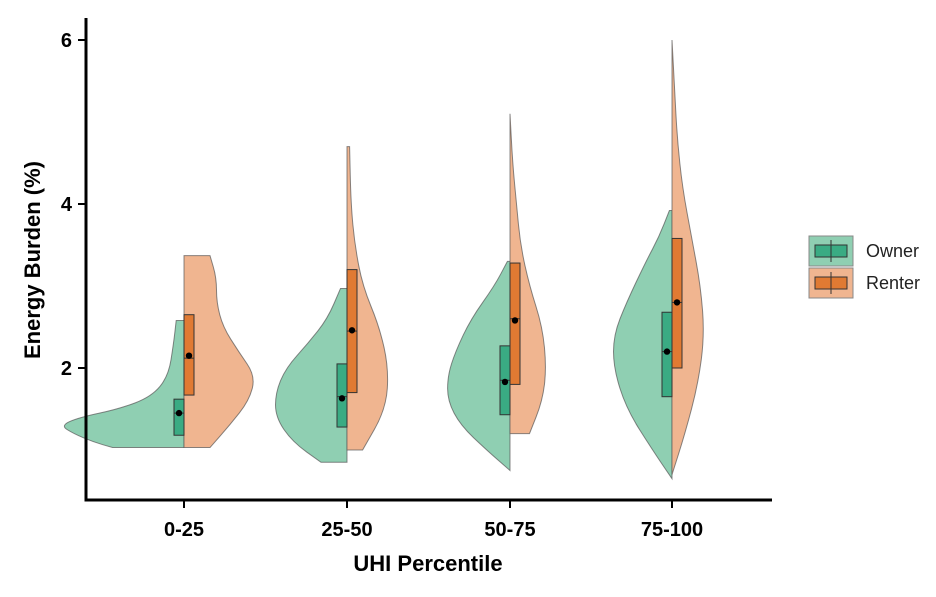 The image size is (936, 597). I want to click on y-tick-label-4: 4, so click(67, 205).